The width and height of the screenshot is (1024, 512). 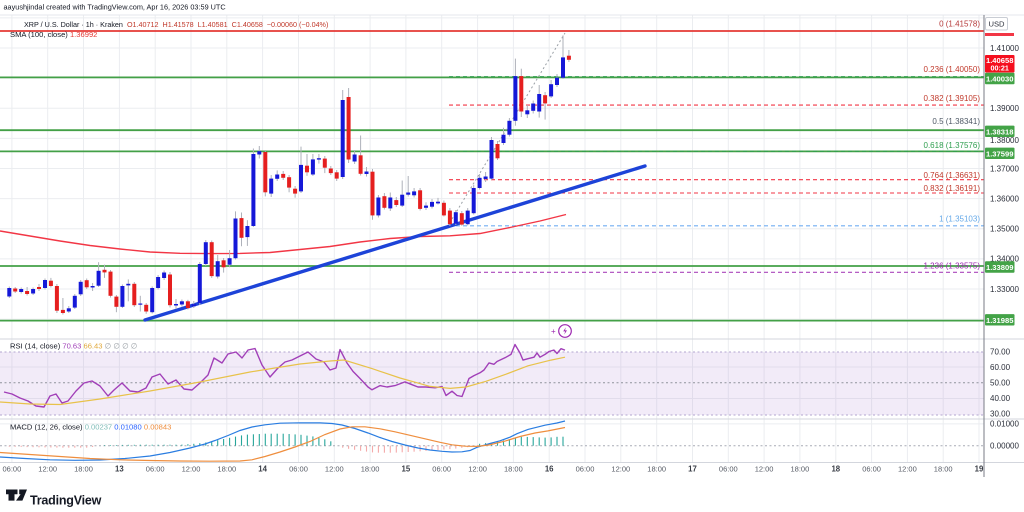 I want to click on svg-text: 1.236 (1.33575), so click(x=952, y=266).